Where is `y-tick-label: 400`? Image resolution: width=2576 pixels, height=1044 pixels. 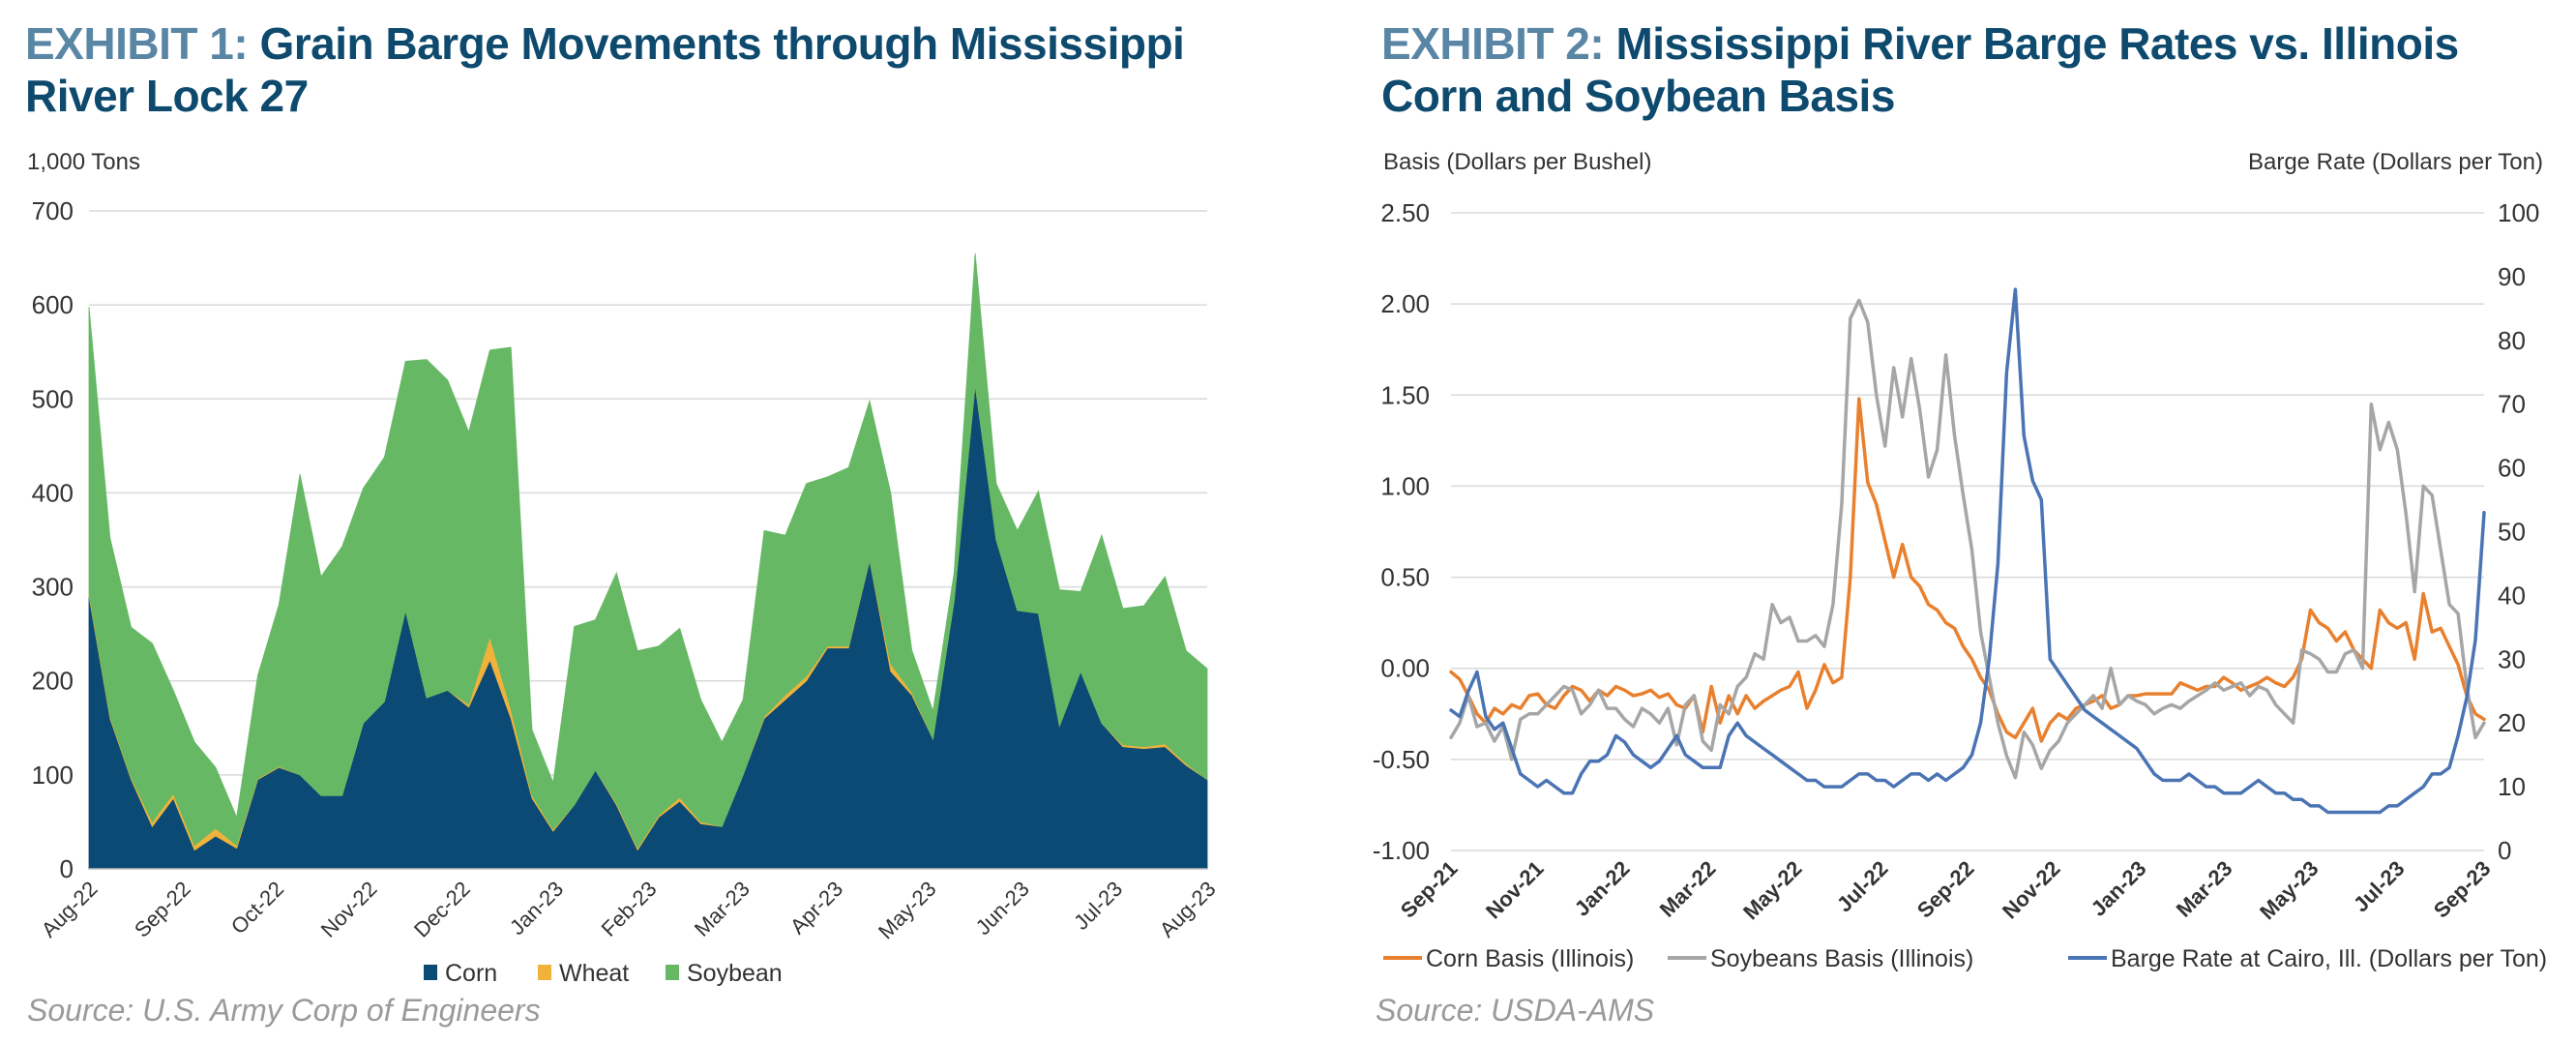
y-tick-label: 400 is located at coordinates (53, 492).